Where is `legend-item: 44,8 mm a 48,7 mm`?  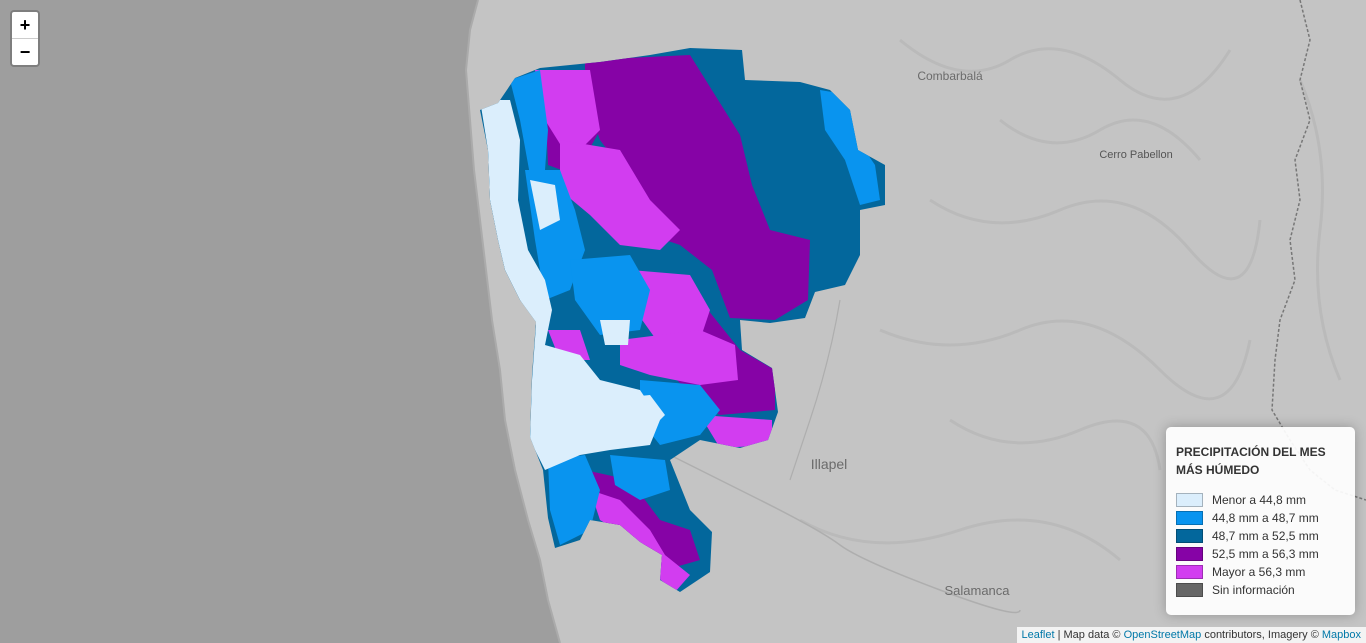
legend-item: 44,8 mm a 48,7 mm is located at coordinates (1260, 518).